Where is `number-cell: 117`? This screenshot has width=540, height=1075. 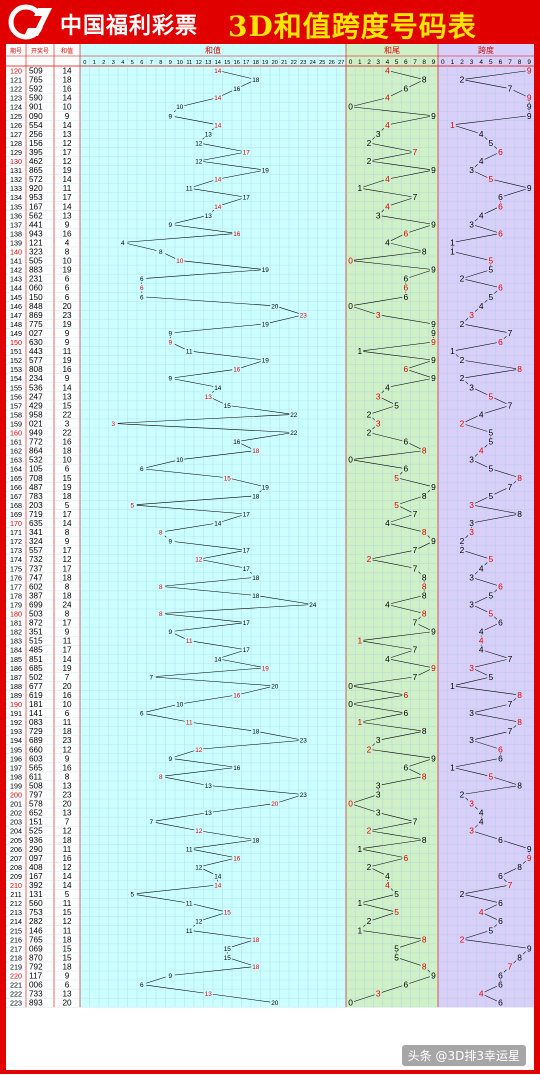
number-cell: 117 is located at coordinates (35, 976).